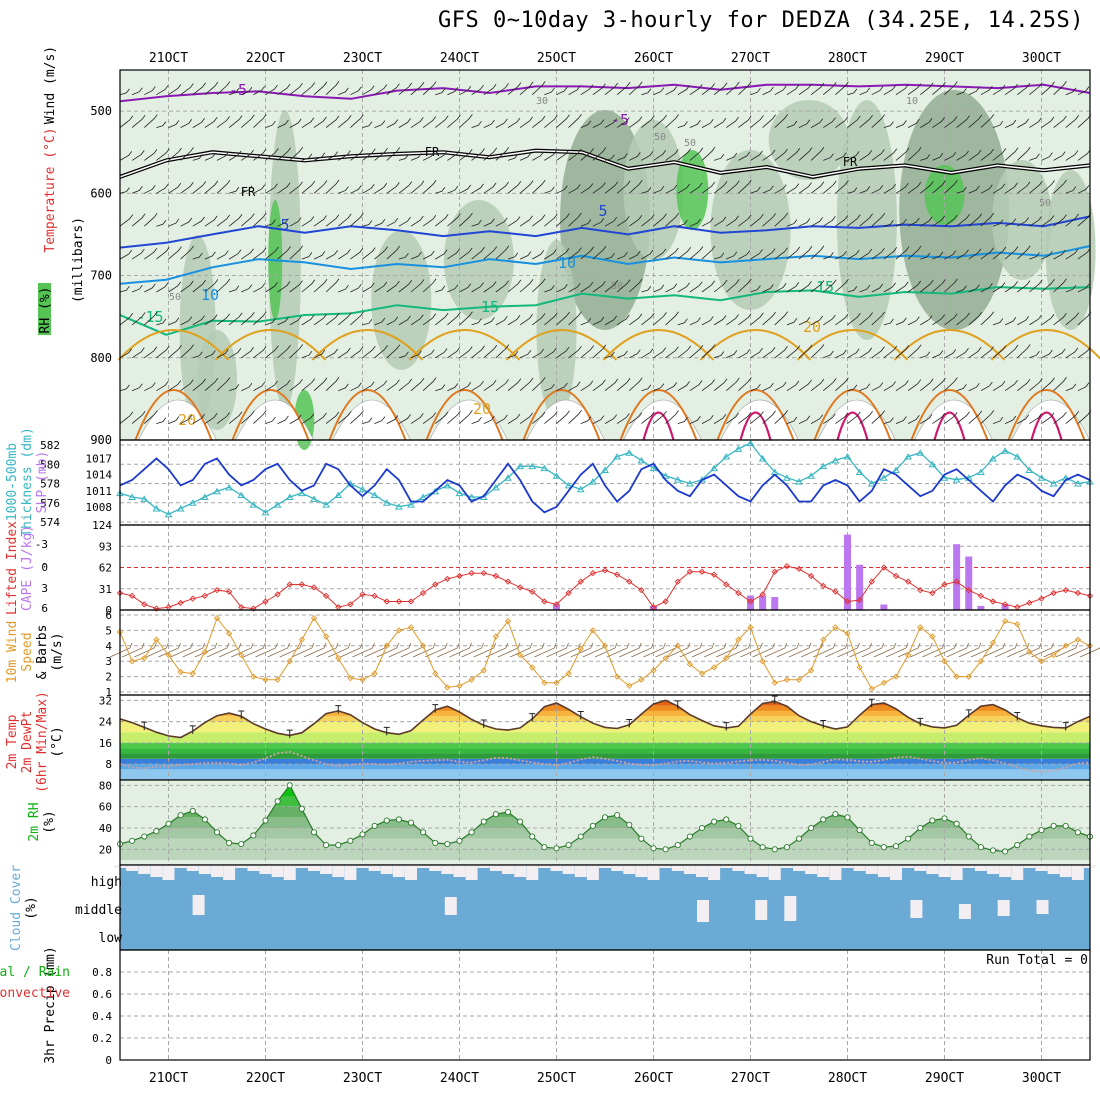 This screenshot has width=1100, height=1100. Describe the element at coordinates (241, 714) in the screenshot. I see `minmax-bar` at that location.